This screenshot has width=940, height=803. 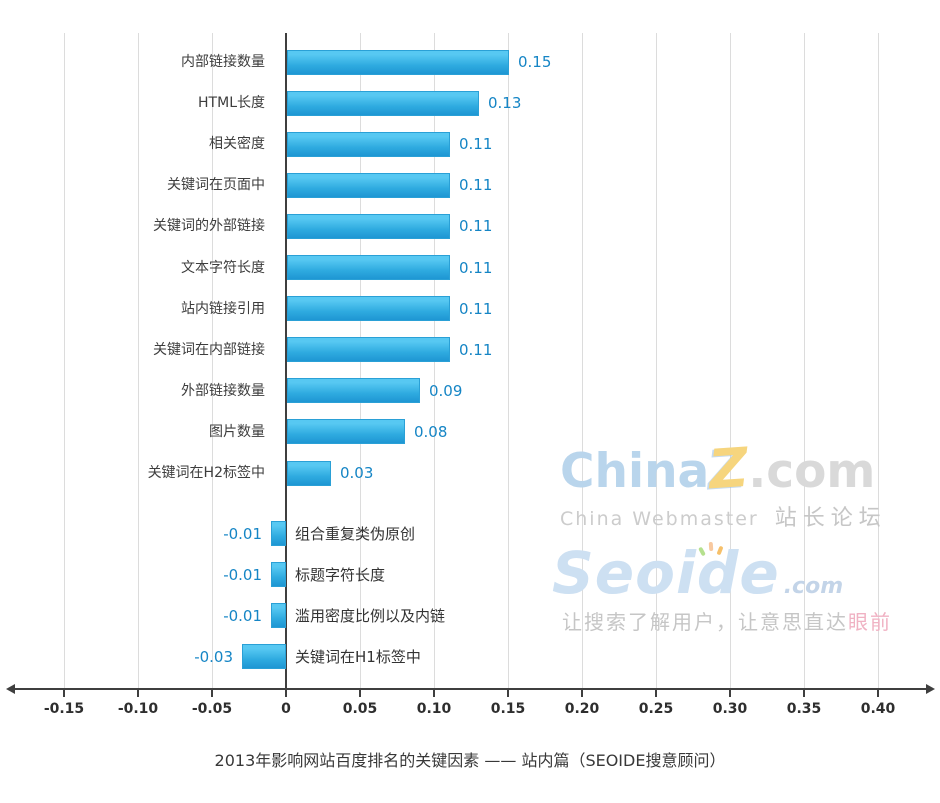 I want to click on x-axis-tick-label: -0.10, so click(x=138, y=709).